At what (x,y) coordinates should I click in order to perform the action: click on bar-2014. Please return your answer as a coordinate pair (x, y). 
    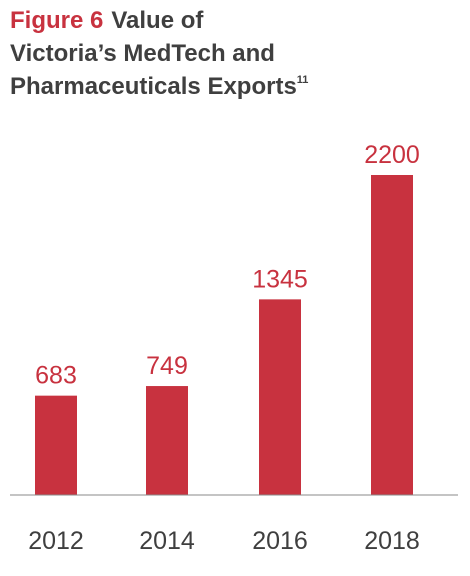
    Looking at the image, I should click on (167, 440).